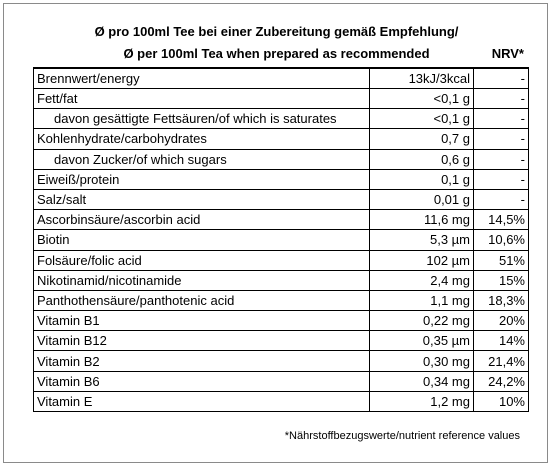 The width and height of the screenshot is (553, 468). I want to click on nutrient-amount: 0,35 µm, so click(421, 341).